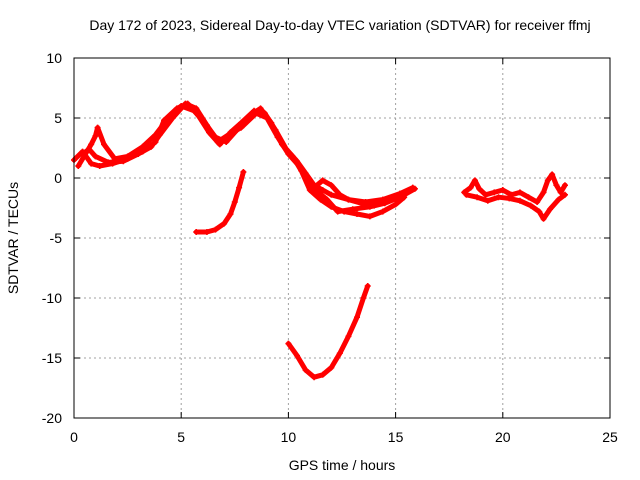 The height and width of the screenshot is (480, 640). I want to click on series-track-f, so click(328, 332).